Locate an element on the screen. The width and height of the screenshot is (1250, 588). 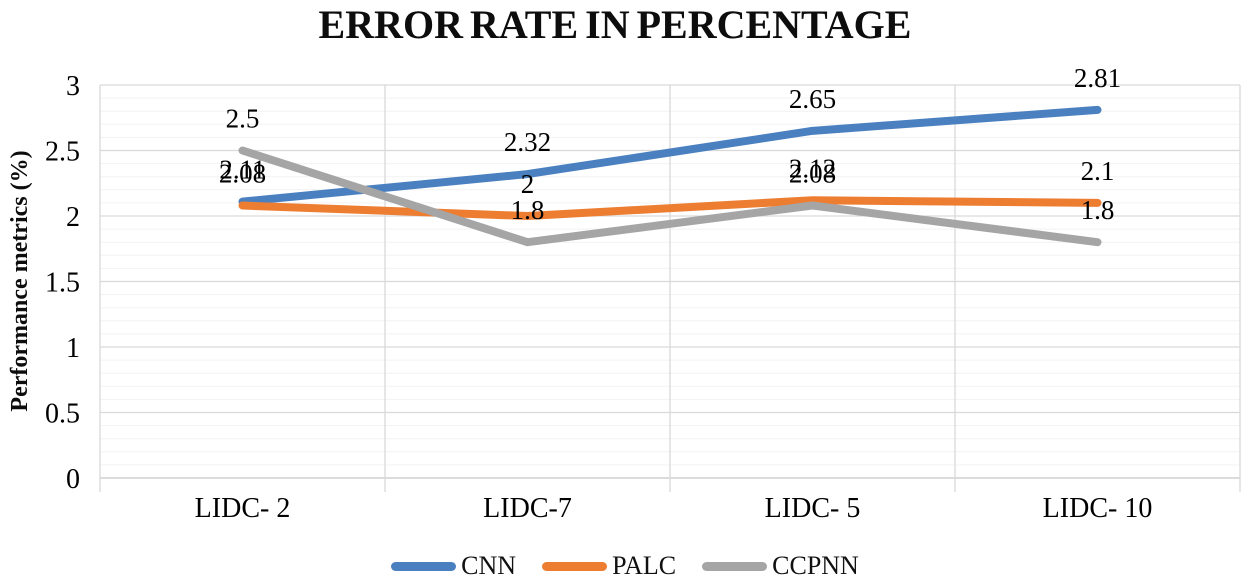
legend-label: CCPNN is located at coordinates (815, 565).